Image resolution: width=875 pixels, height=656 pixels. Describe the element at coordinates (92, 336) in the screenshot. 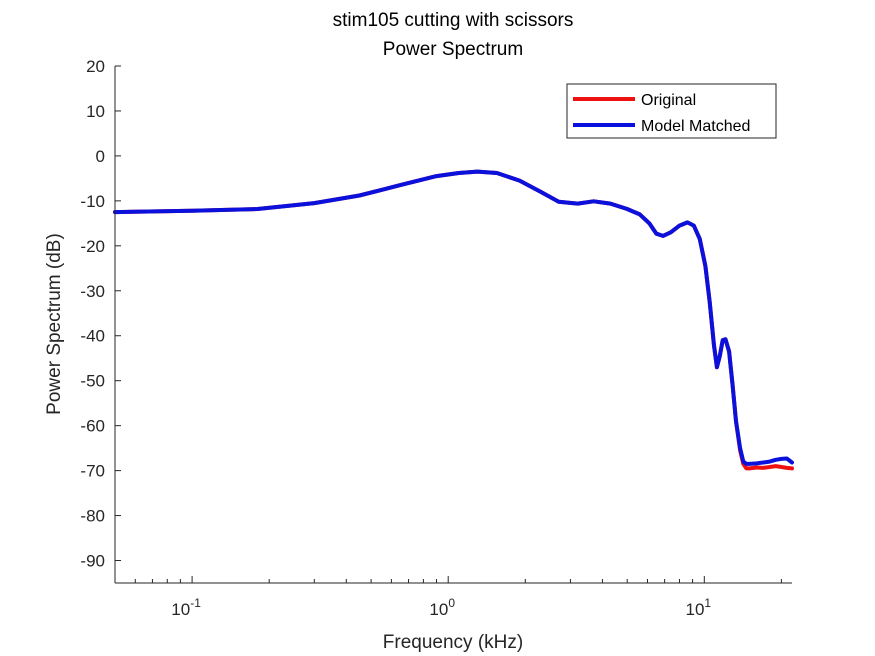

I see `y-tick-label: -40` at that location.